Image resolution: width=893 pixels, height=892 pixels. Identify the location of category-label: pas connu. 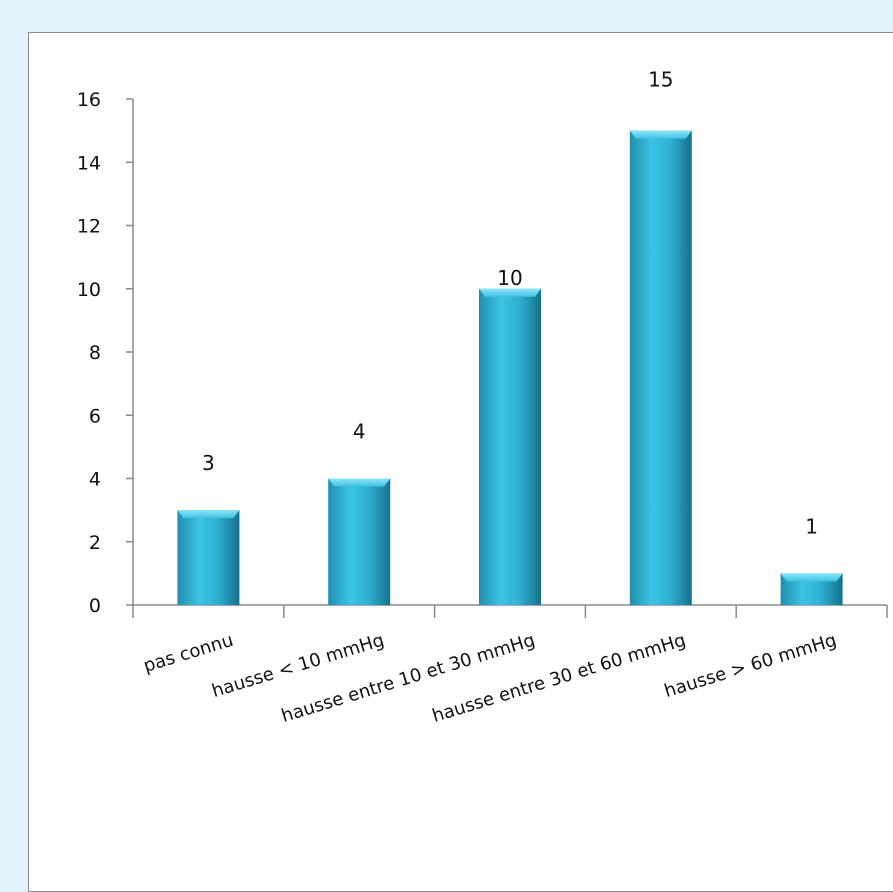
(188, 653).